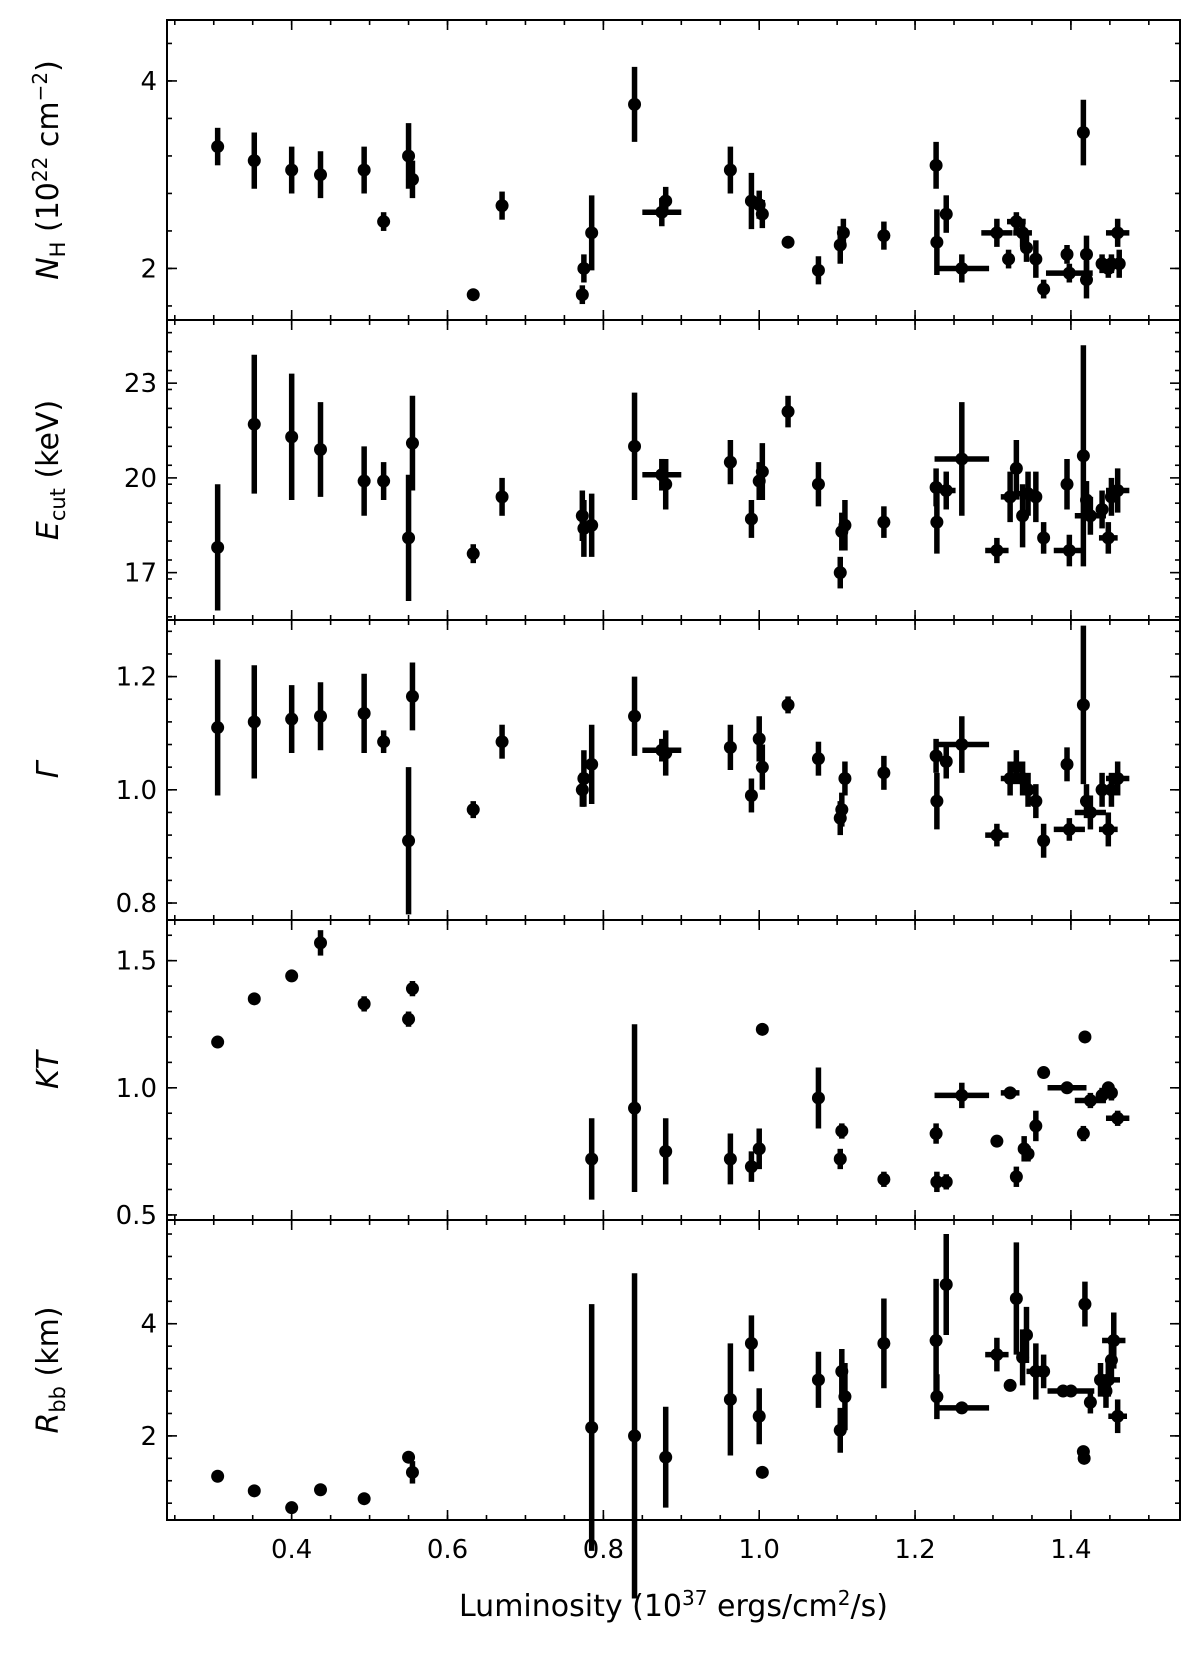 This screenshot has width=1200, height=1674. Describe the element at coordinates (603, 1550) in the screenshot. I see `x-tick-label: 0.8` at that location.